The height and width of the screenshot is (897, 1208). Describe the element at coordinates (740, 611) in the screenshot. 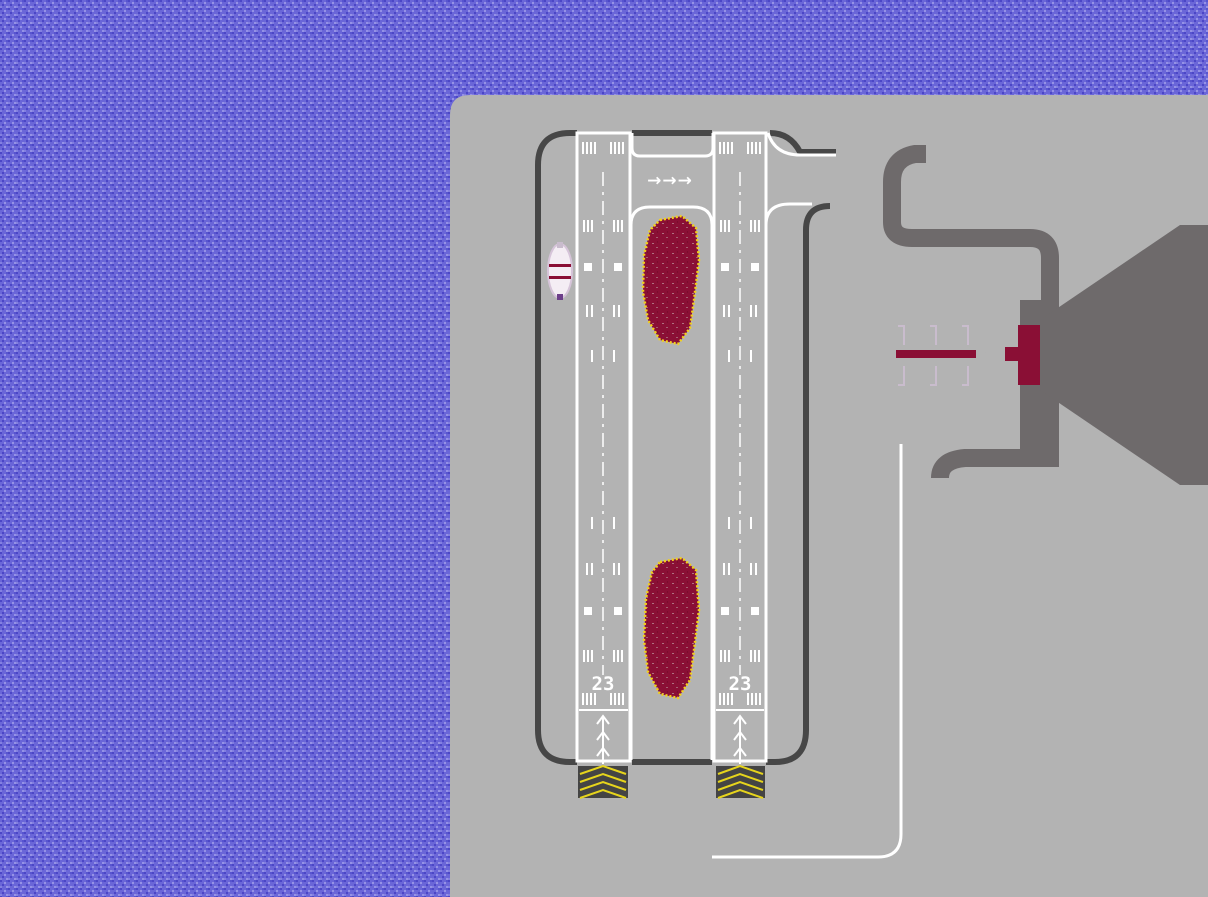

I see `runway-right-threshold-bars-bottom` at that location.